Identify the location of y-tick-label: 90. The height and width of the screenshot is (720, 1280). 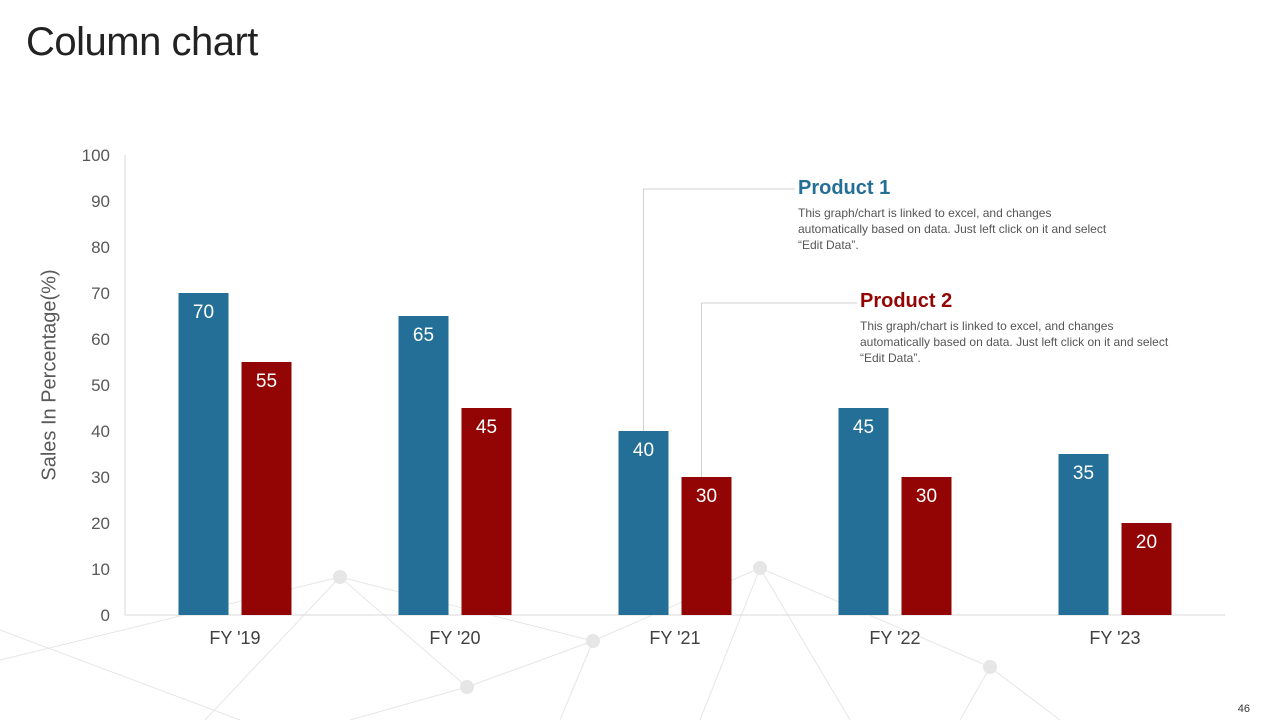
(100, 201).